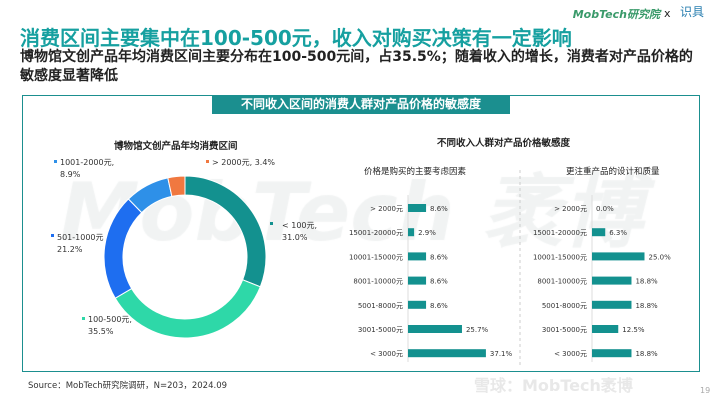 This screenshot has height=405, width=720. What do you see at coordinates (427, 233) in the screenshot?
I see `bar-value-label: 2.9%` at bounding box center [427, 233].